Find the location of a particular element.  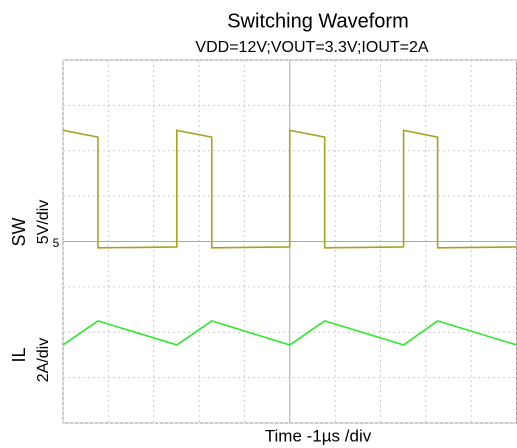

chart-subtitle: VDD=12V;VOUT=3.3V;IOUT=2A is located at coordinates (311, 47).